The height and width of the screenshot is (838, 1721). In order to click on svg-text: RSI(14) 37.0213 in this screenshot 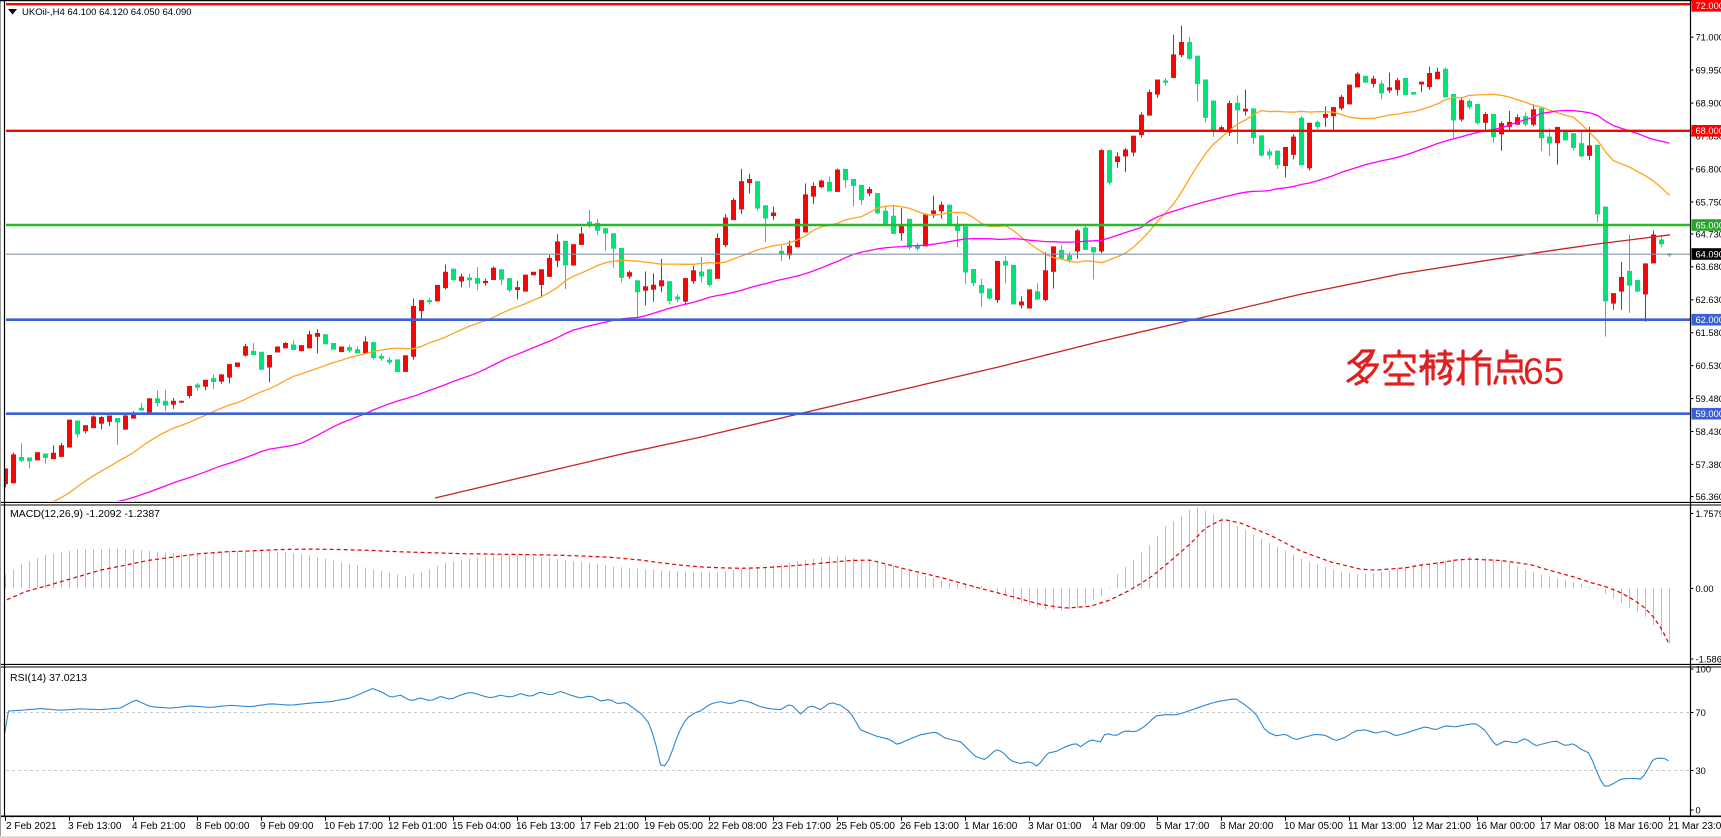, I will do `click(48, 678)`.